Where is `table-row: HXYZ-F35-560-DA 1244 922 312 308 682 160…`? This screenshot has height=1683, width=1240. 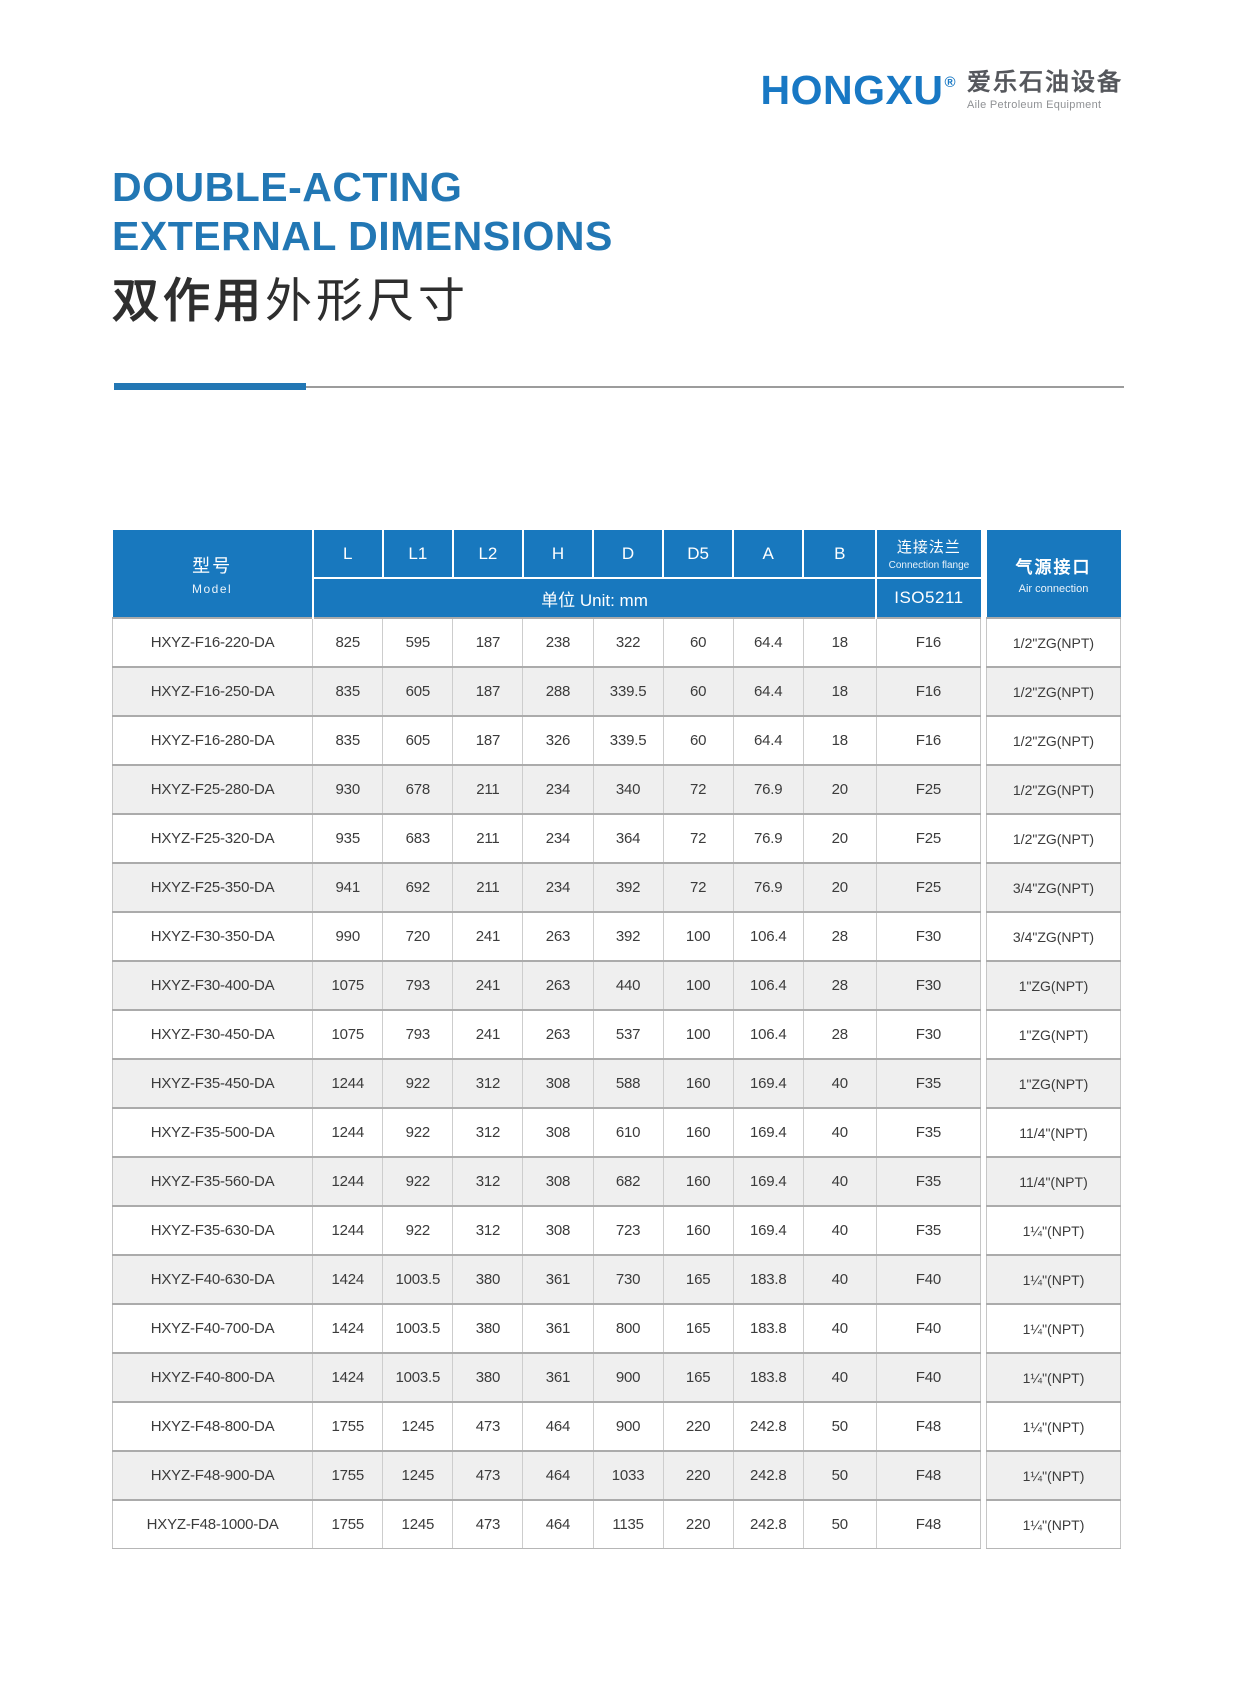 table-row: HXYZ-F35-560-DA 1244 922 312 308 682 160… is located at coordinates (546, 1181).